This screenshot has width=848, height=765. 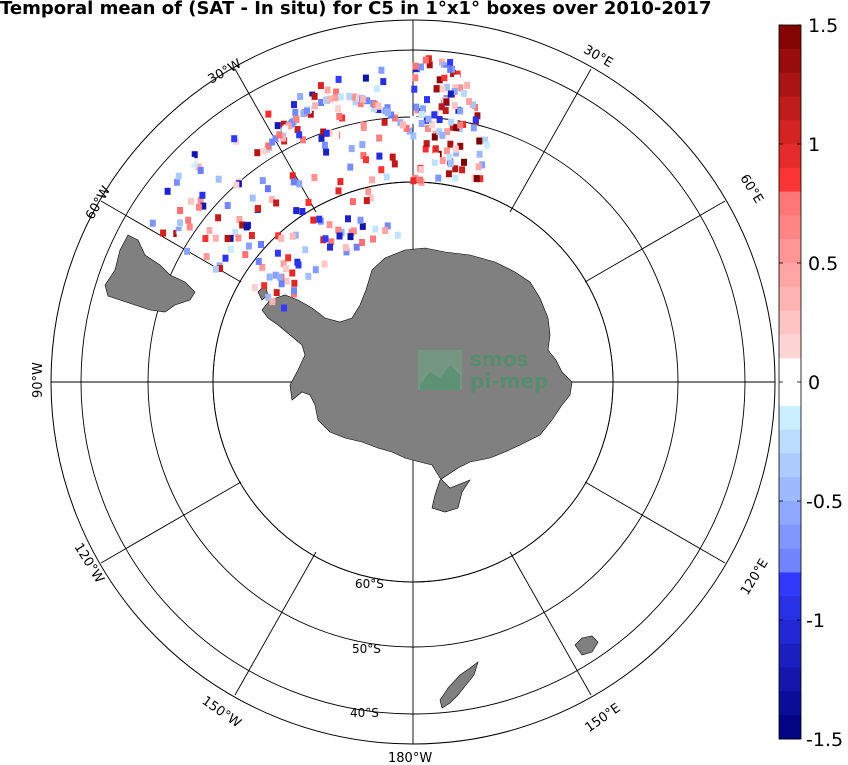 I want to click on meridian-150e, so click(x=550, y=623).